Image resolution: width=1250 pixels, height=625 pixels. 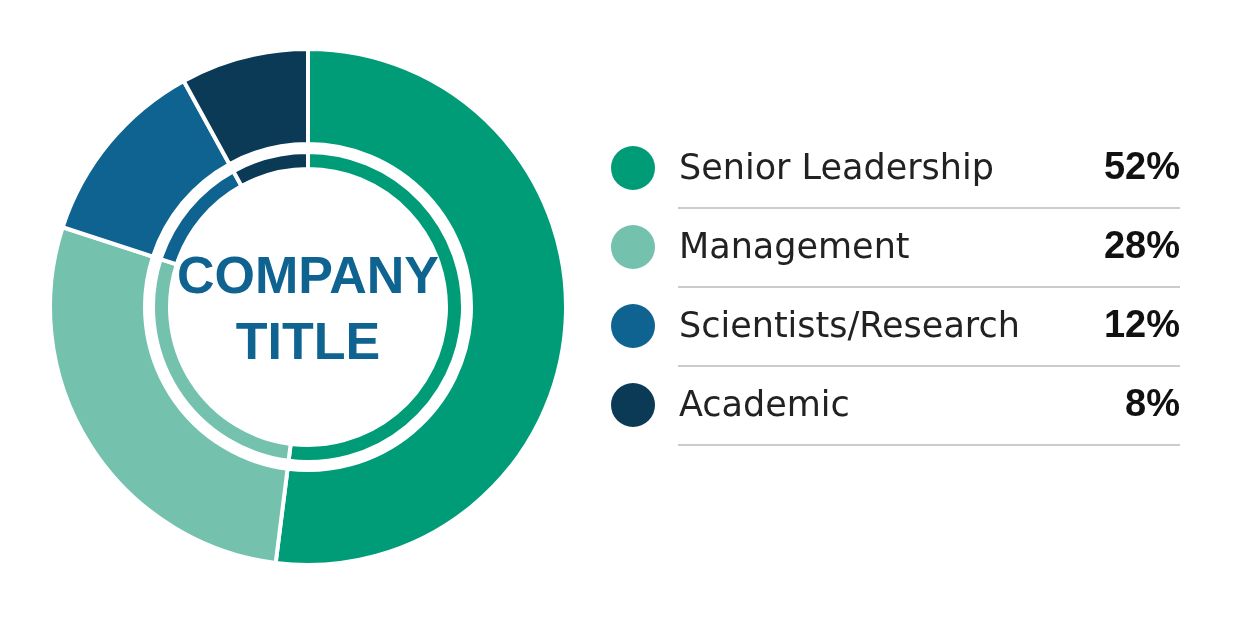 I want to click on text: 12%, so click(x=1141, y=324).